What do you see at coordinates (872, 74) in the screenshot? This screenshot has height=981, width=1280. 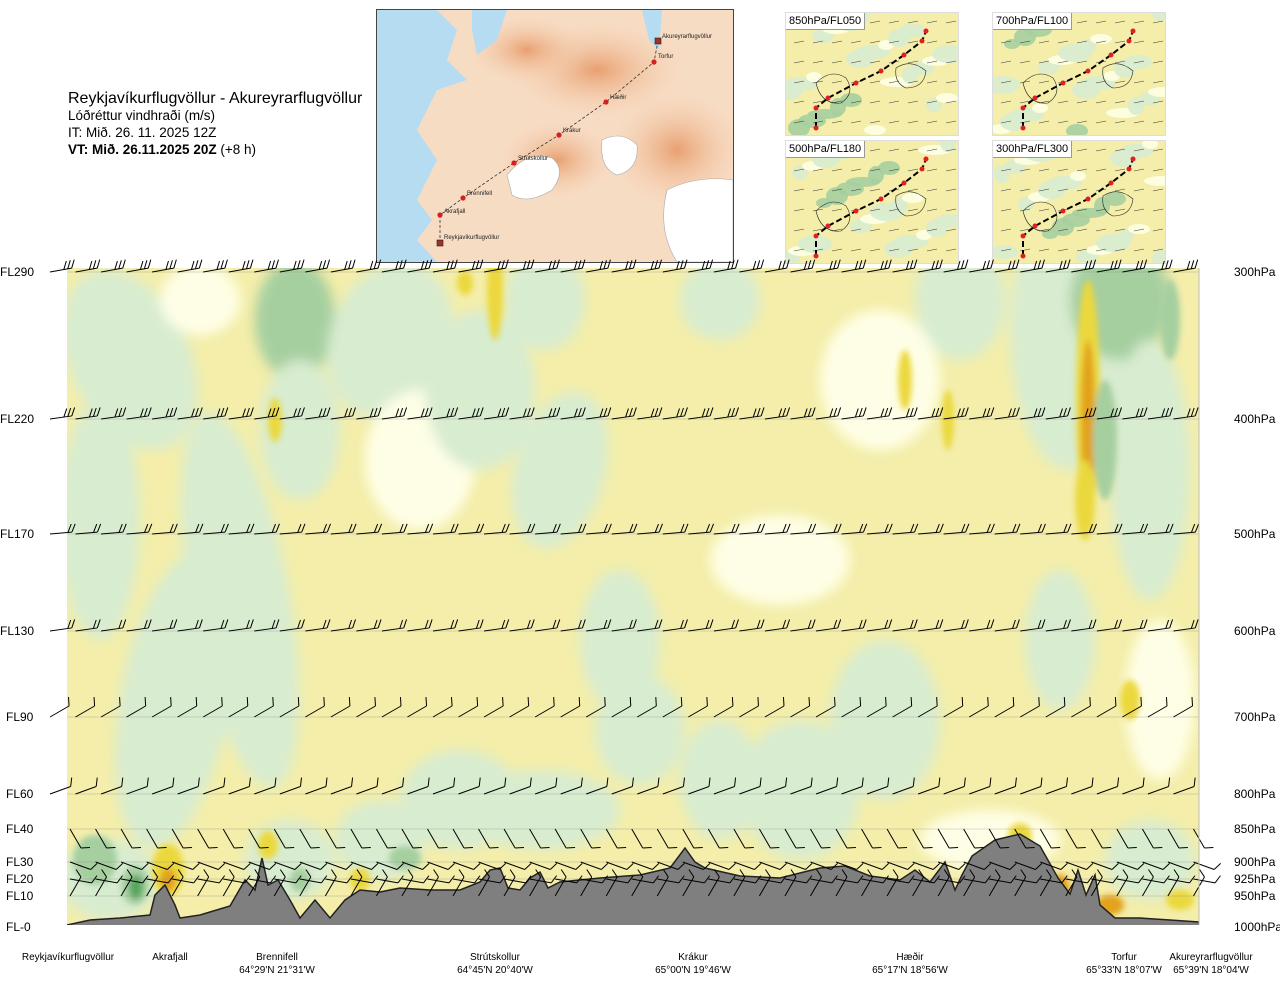 I see `thumbnail-850hpa: 850hPa/FL050` at bounding box center [872, 74].